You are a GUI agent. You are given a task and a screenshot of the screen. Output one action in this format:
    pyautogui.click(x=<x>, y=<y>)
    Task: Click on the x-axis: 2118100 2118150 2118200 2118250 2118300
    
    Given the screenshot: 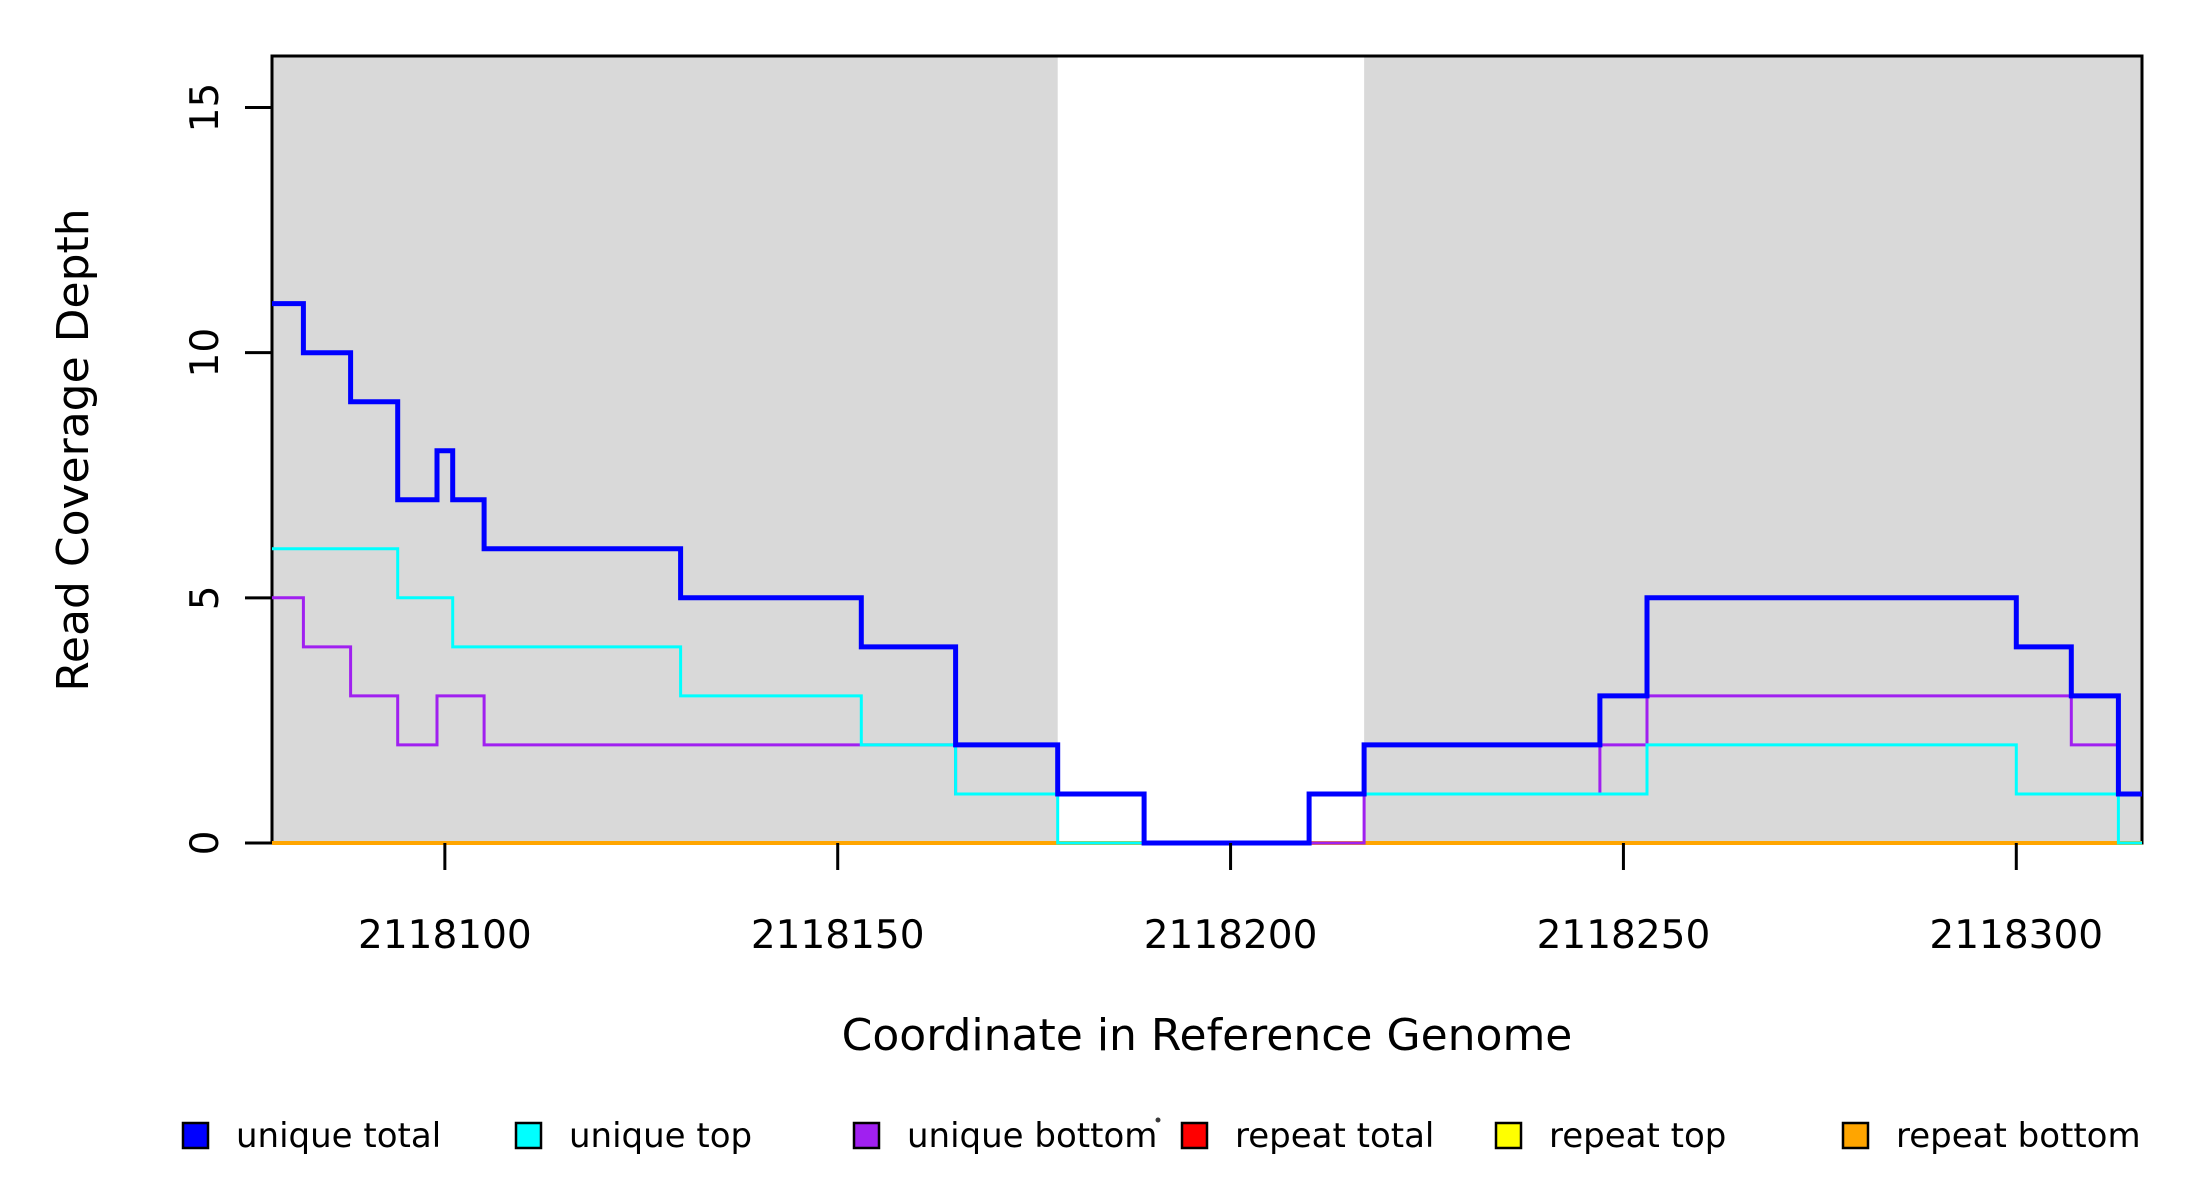 What is the action you would take?
    pyautogui.click(x=1230, y=900)
    